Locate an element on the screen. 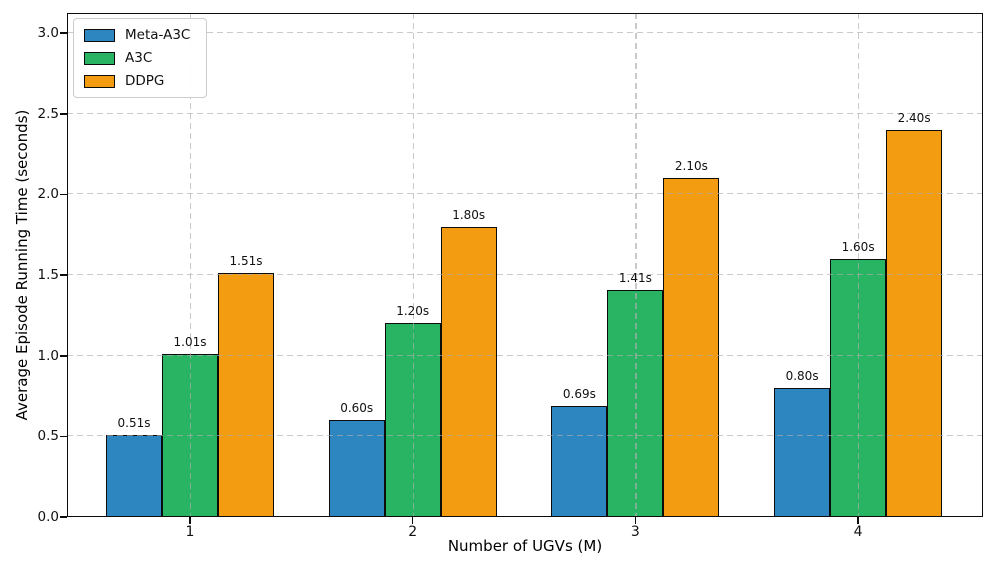 The image size is (994, 568). x-tick-label: 2 is located at coordinates (413, 532).